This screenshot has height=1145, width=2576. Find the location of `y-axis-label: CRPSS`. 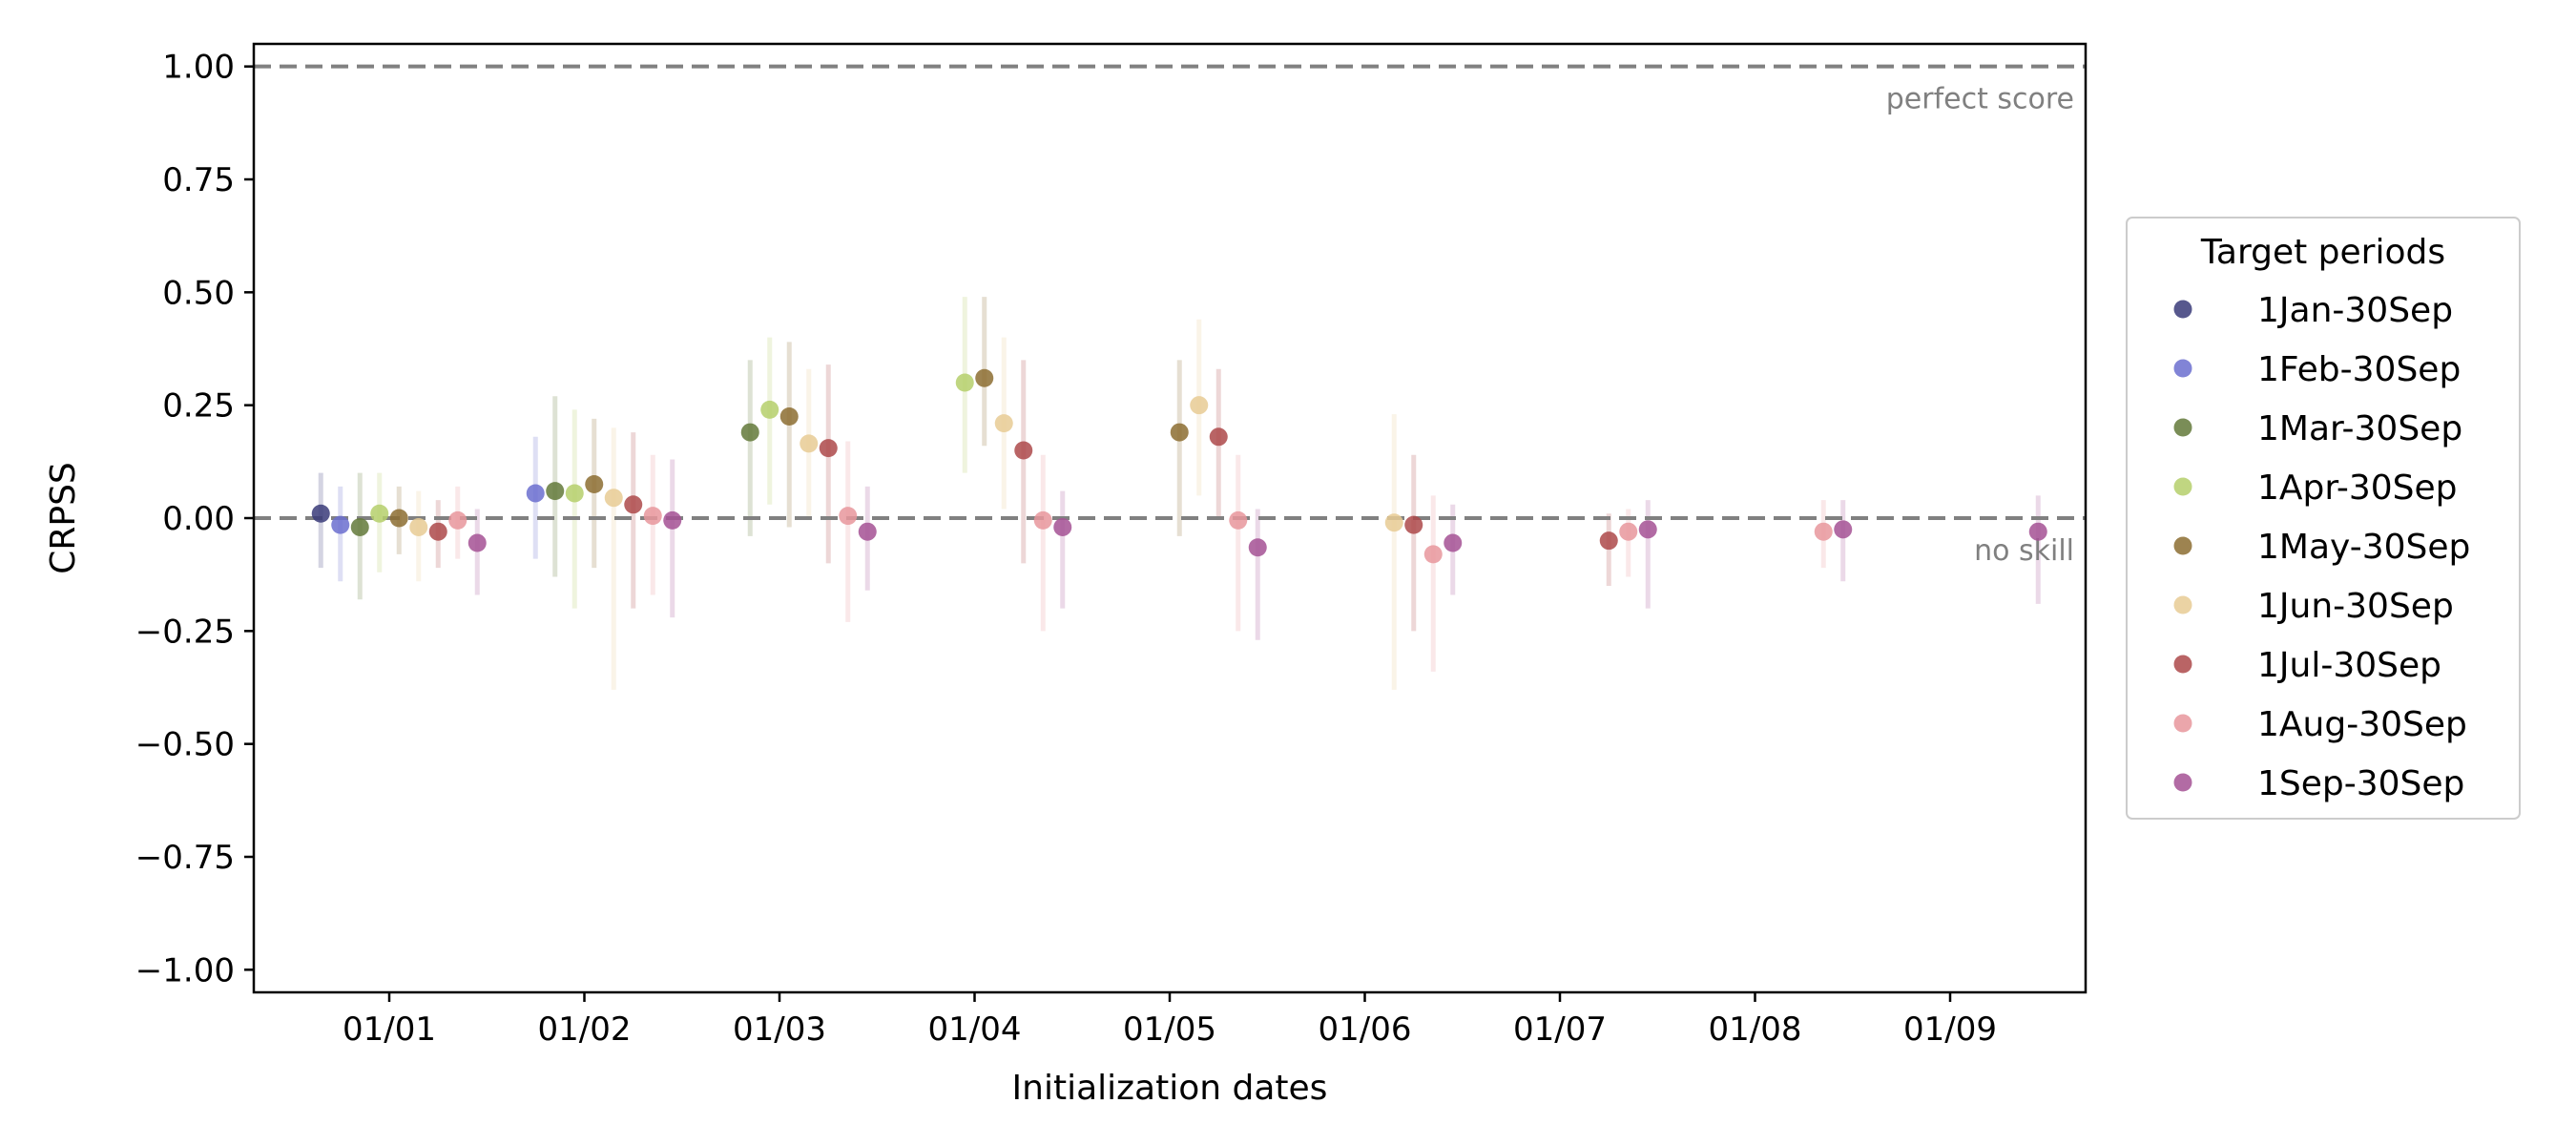

y-axis-label: CRPSS is located at coordinates (63, 518).